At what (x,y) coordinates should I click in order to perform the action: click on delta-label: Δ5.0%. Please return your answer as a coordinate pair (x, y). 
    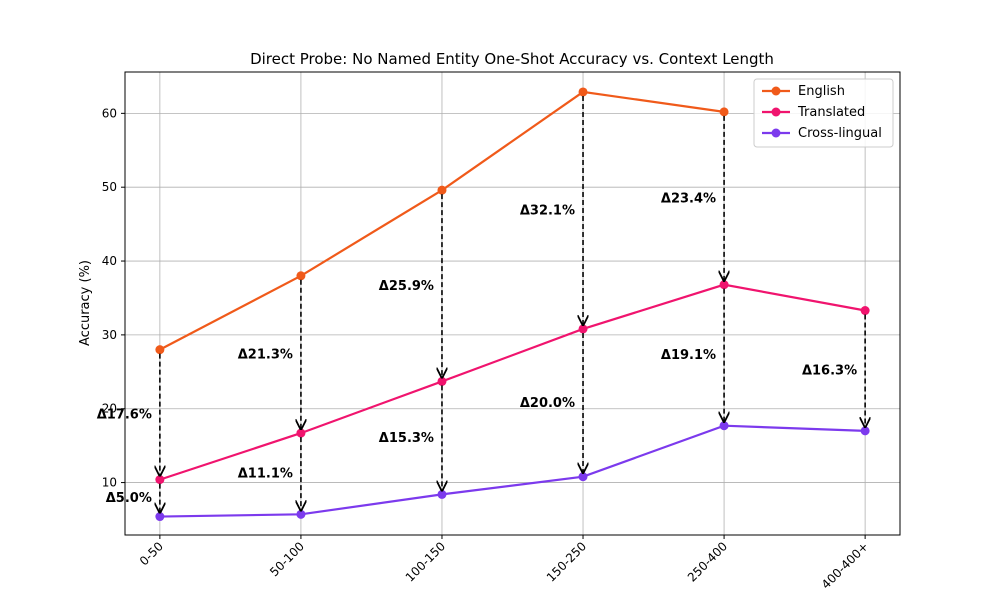
    Looking at the image, I should click on (129, 498).